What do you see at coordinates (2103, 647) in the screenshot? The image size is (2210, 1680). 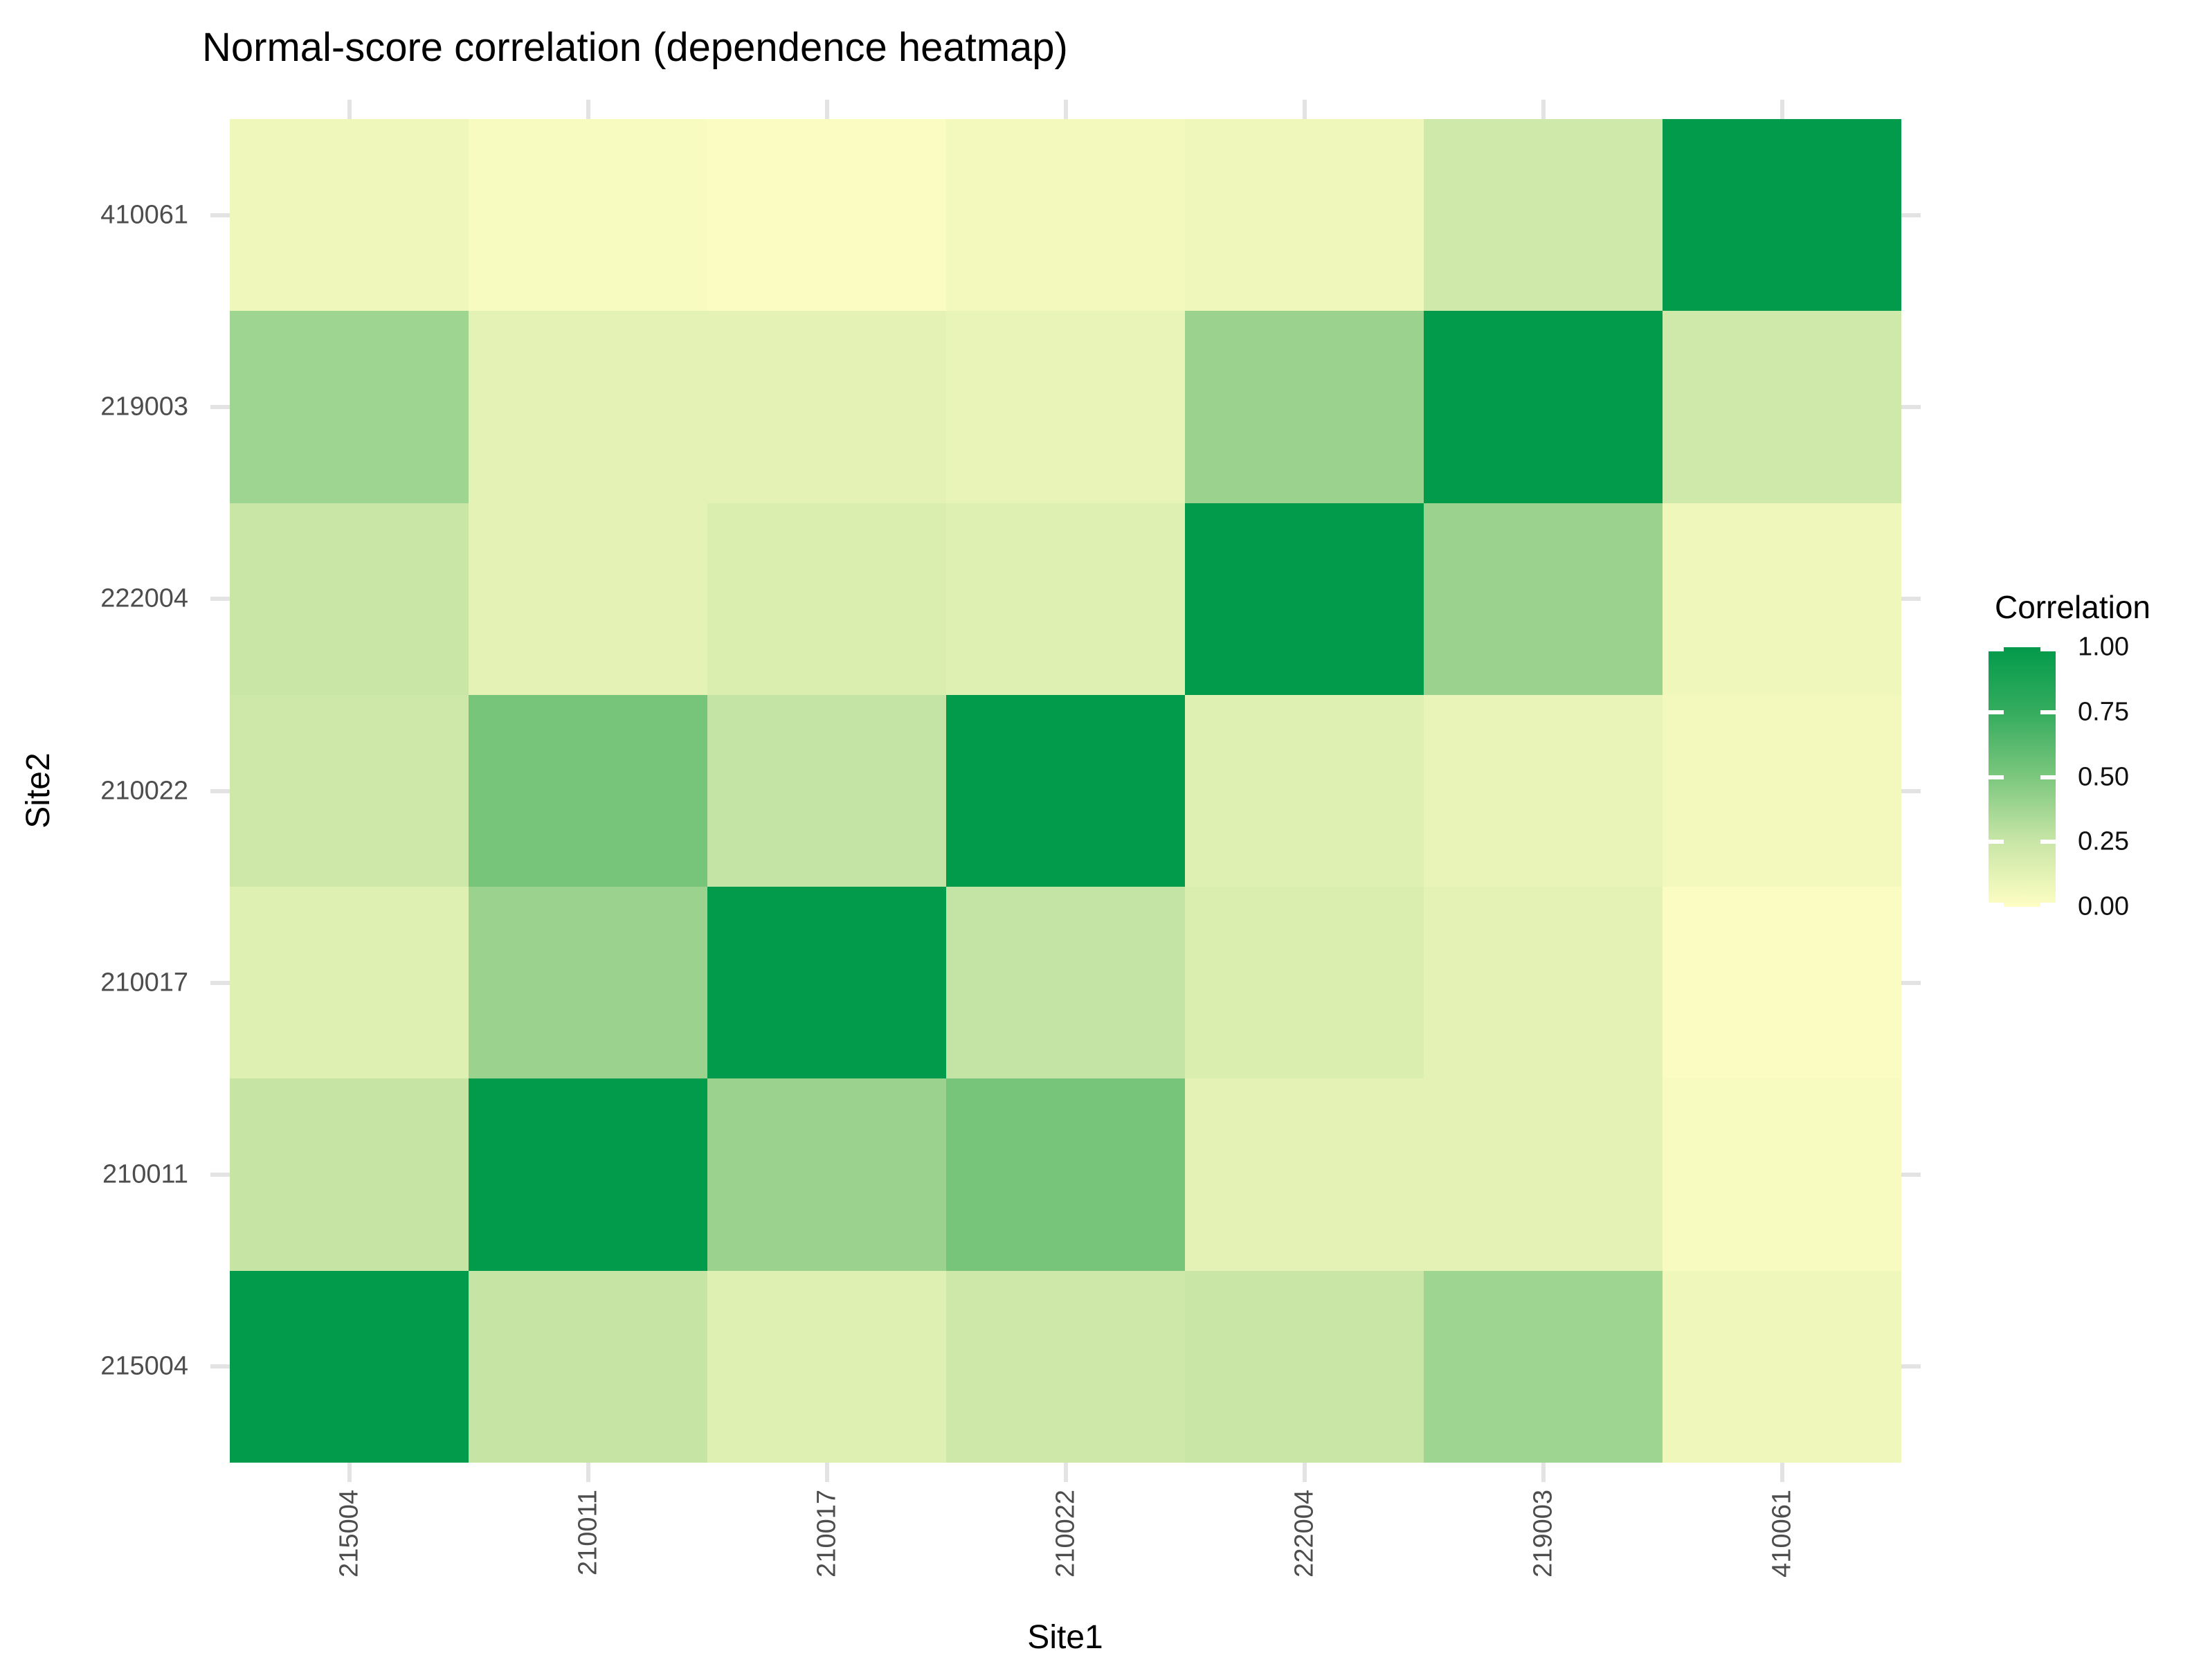 I see `legend-tick-label-1.00: 1.00` at bounding box center [2103, 647].